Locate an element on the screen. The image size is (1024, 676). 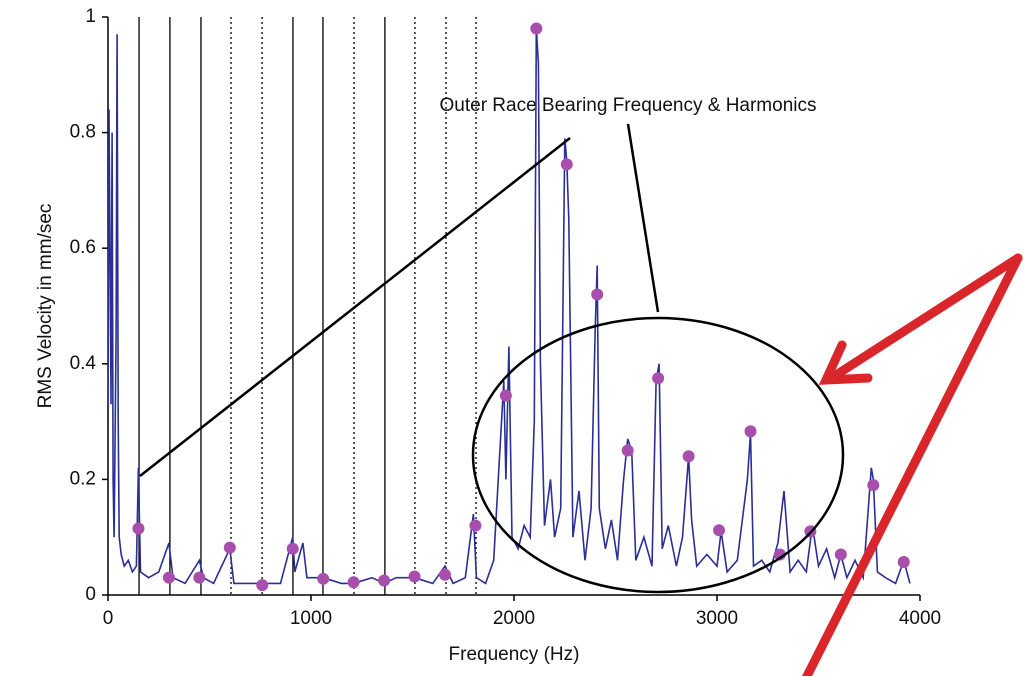
y-tick-label: 1 is located at coordinates (90, 16).